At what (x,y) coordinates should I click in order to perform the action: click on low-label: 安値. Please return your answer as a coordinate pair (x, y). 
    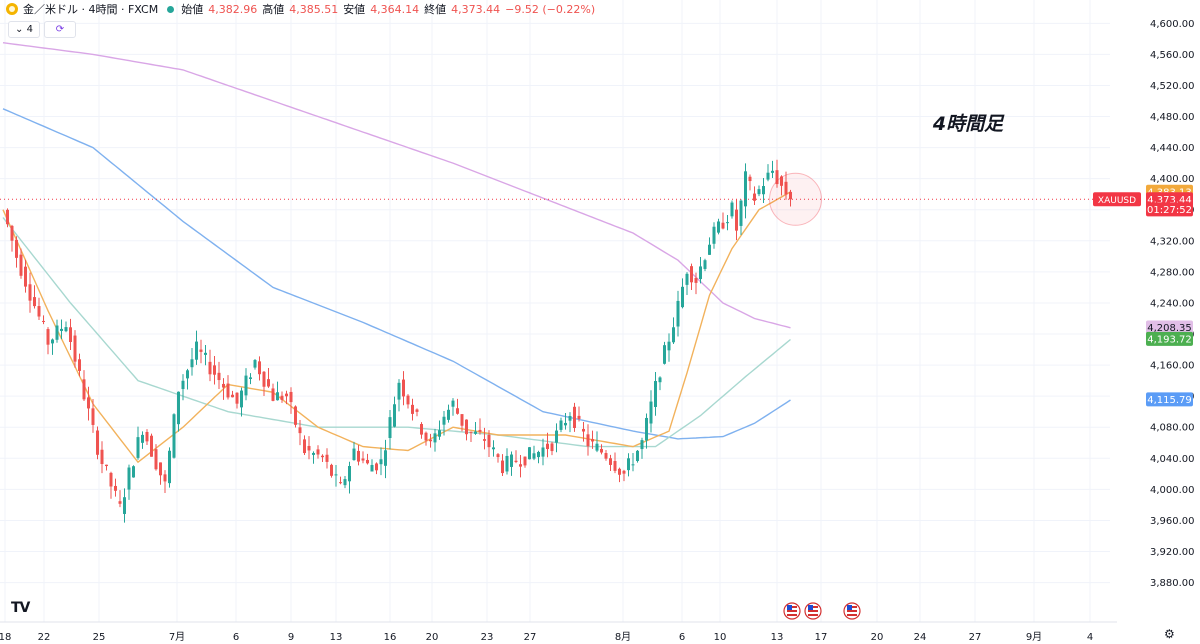
    Looking at the image, I should click on (354, 9).